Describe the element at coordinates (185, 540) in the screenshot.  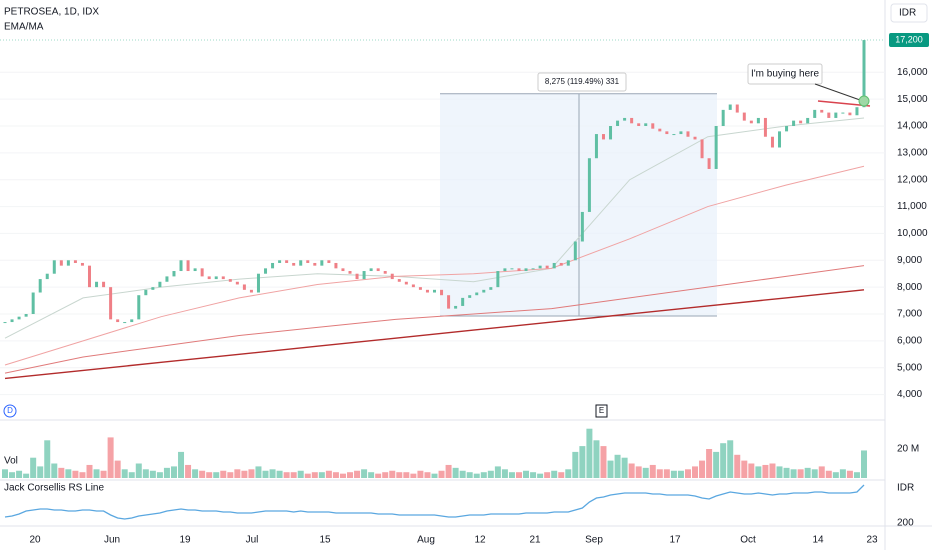
I see `x-tick-label: 19` at that location.